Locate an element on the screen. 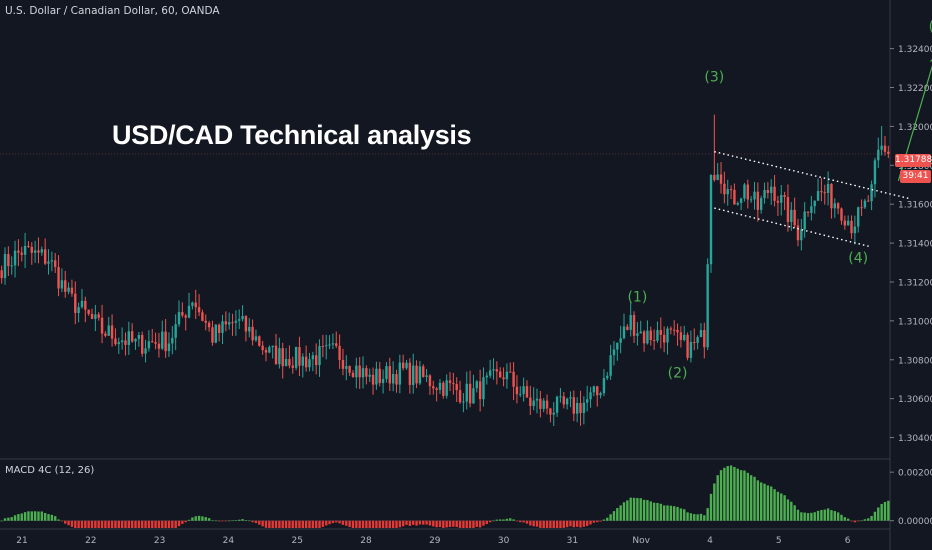  time-tick-label: 28 is located at coordinates (366, 541).